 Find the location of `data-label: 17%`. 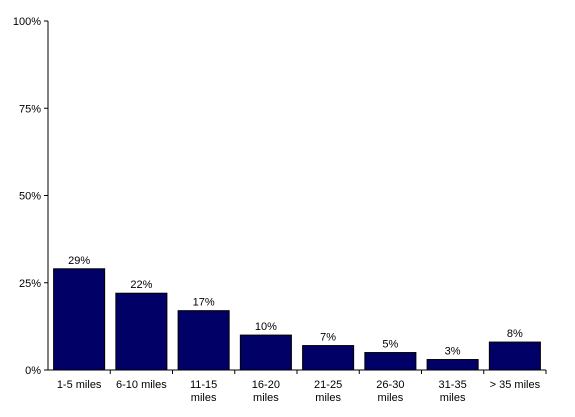

data-label: 17% is located at coordinates (204, 303).